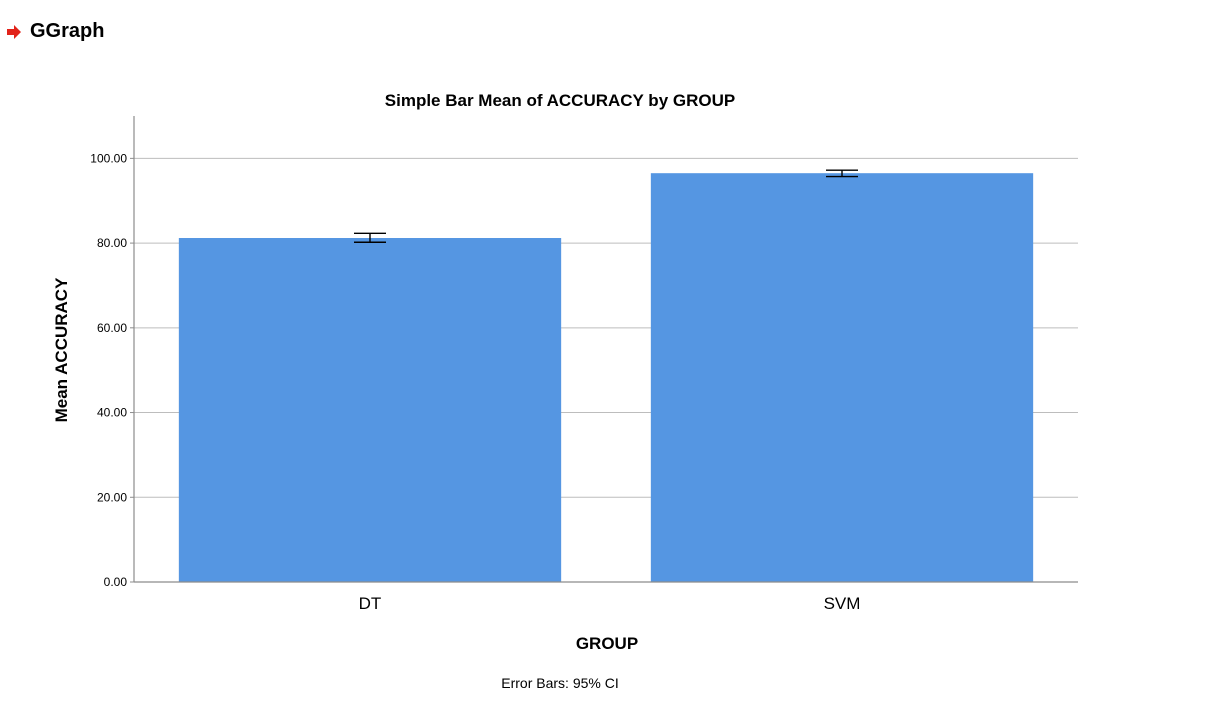 The image size is (1225, 713). What do you see at coordinates (370, 237) in the screenshot?
I see `error-bar-dt` at bounding box center [370, 237].